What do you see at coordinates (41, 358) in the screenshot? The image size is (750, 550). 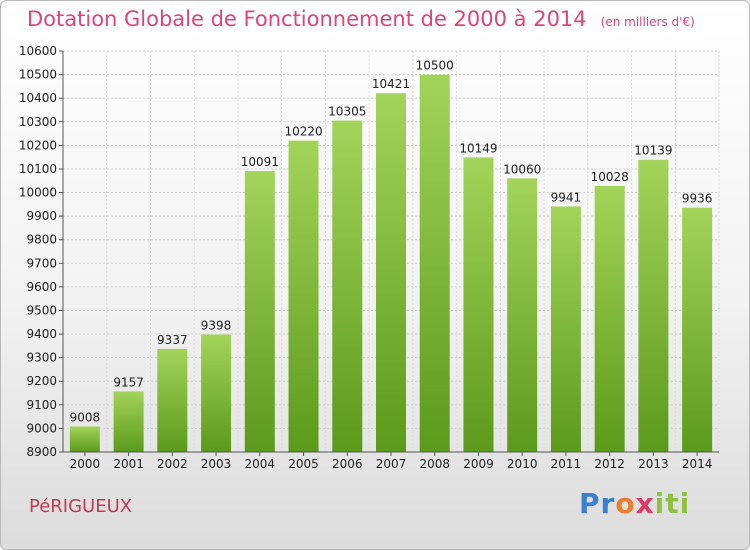 I see `y-tick-label: 9300` at bounding box center [41, 358].